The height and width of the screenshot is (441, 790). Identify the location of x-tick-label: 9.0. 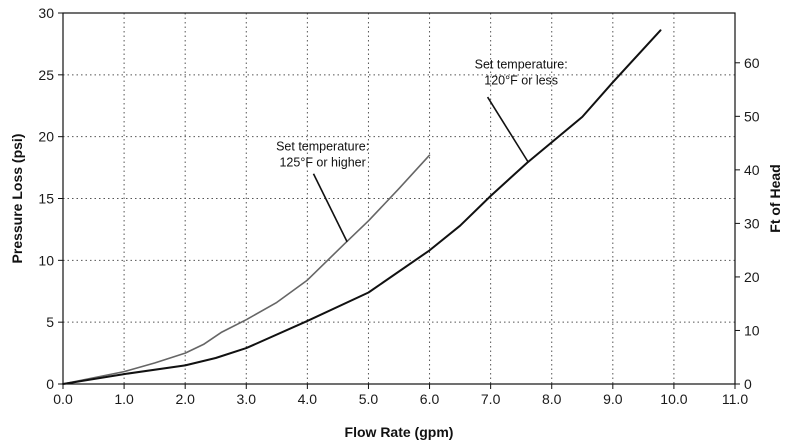
(613, 399).